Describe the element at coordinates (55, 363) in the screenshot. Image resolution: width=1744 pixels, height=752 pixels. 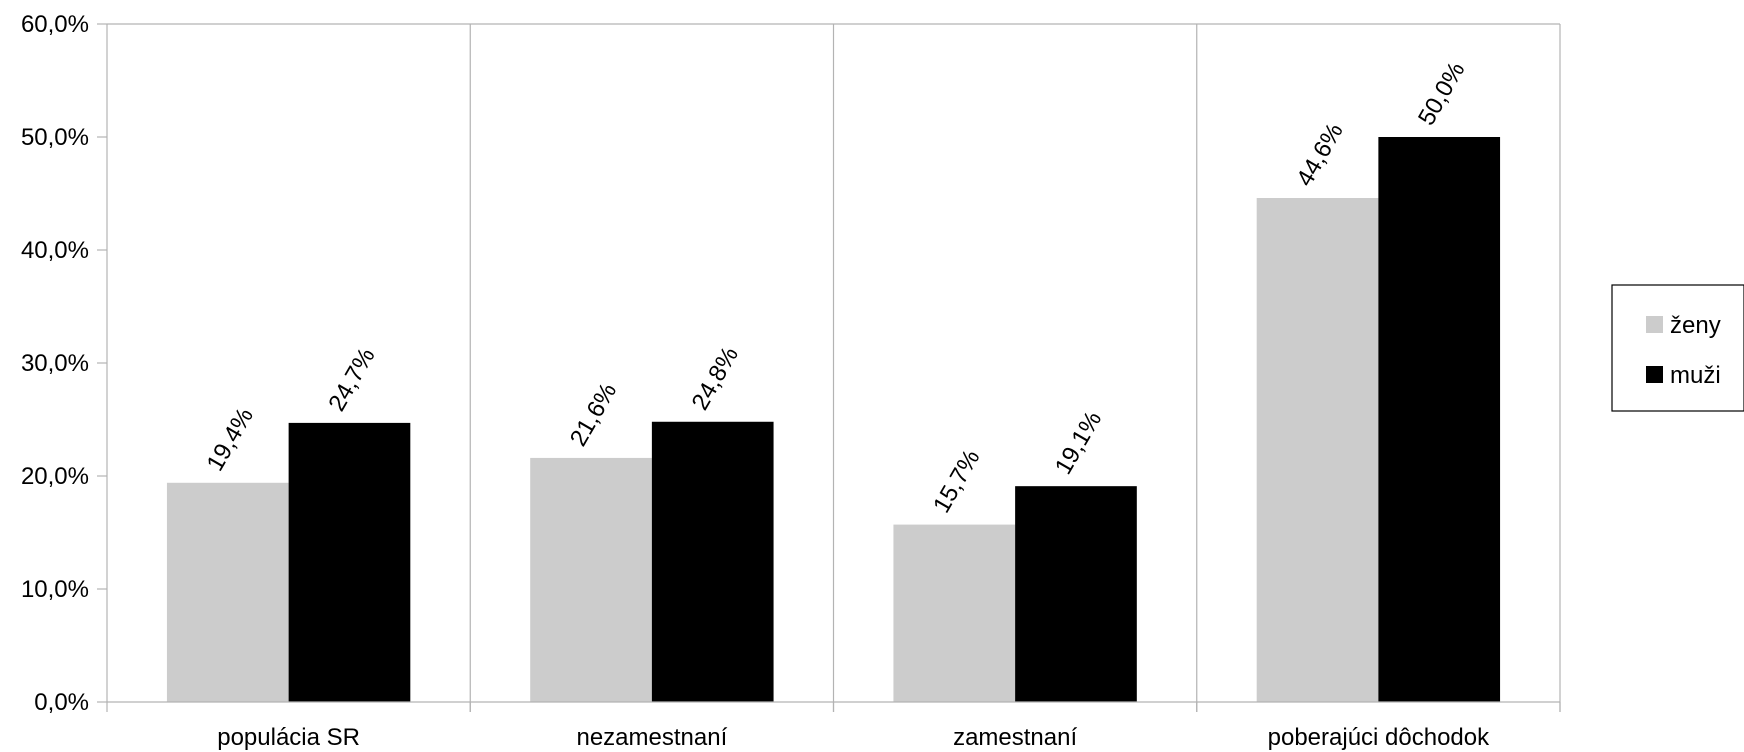
I see `y-tick-label: 30,0%` at that location.